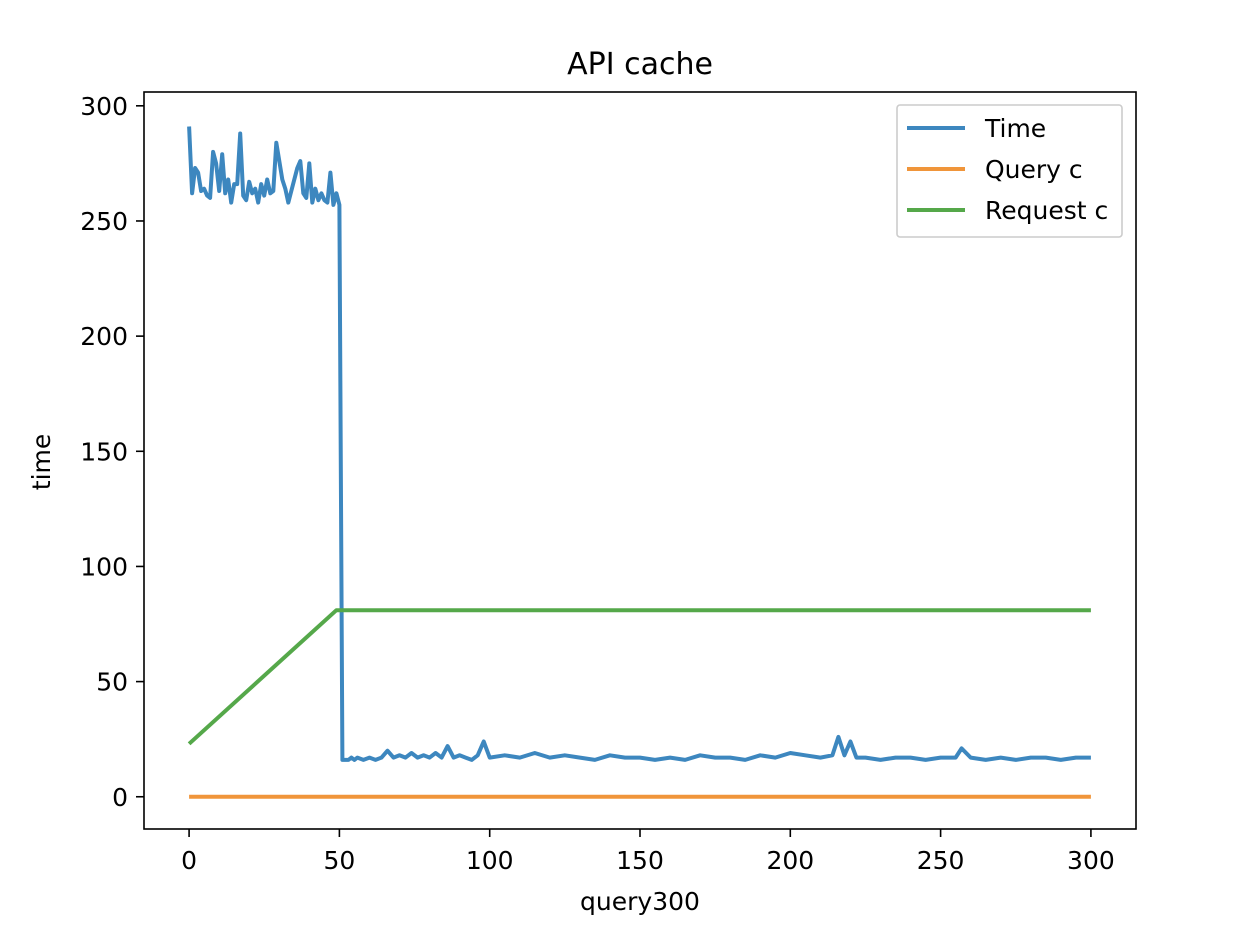  What do you see at coordinates (640, 64) in the screenshot?
I see `chart-title: API cache` at bounding box center [640, 64].